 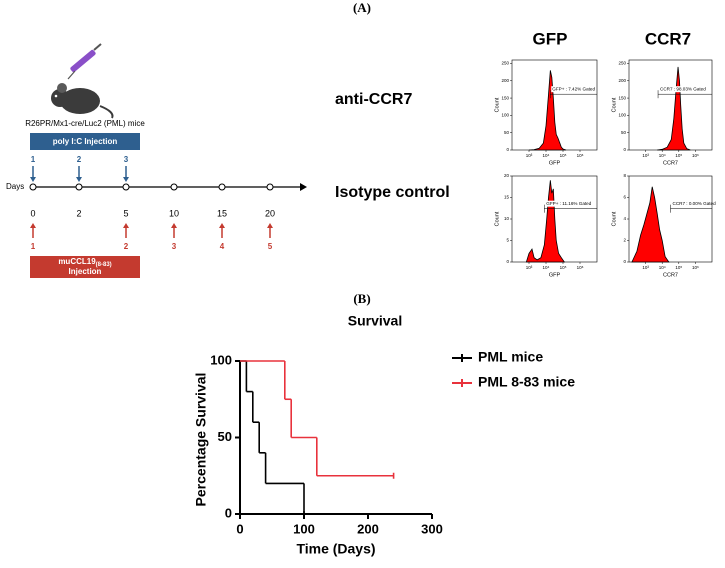 What do you see at coordinates (126, 246) in the screenshot?
I see `ccl-number: 2` at bounding box center [126, 246].